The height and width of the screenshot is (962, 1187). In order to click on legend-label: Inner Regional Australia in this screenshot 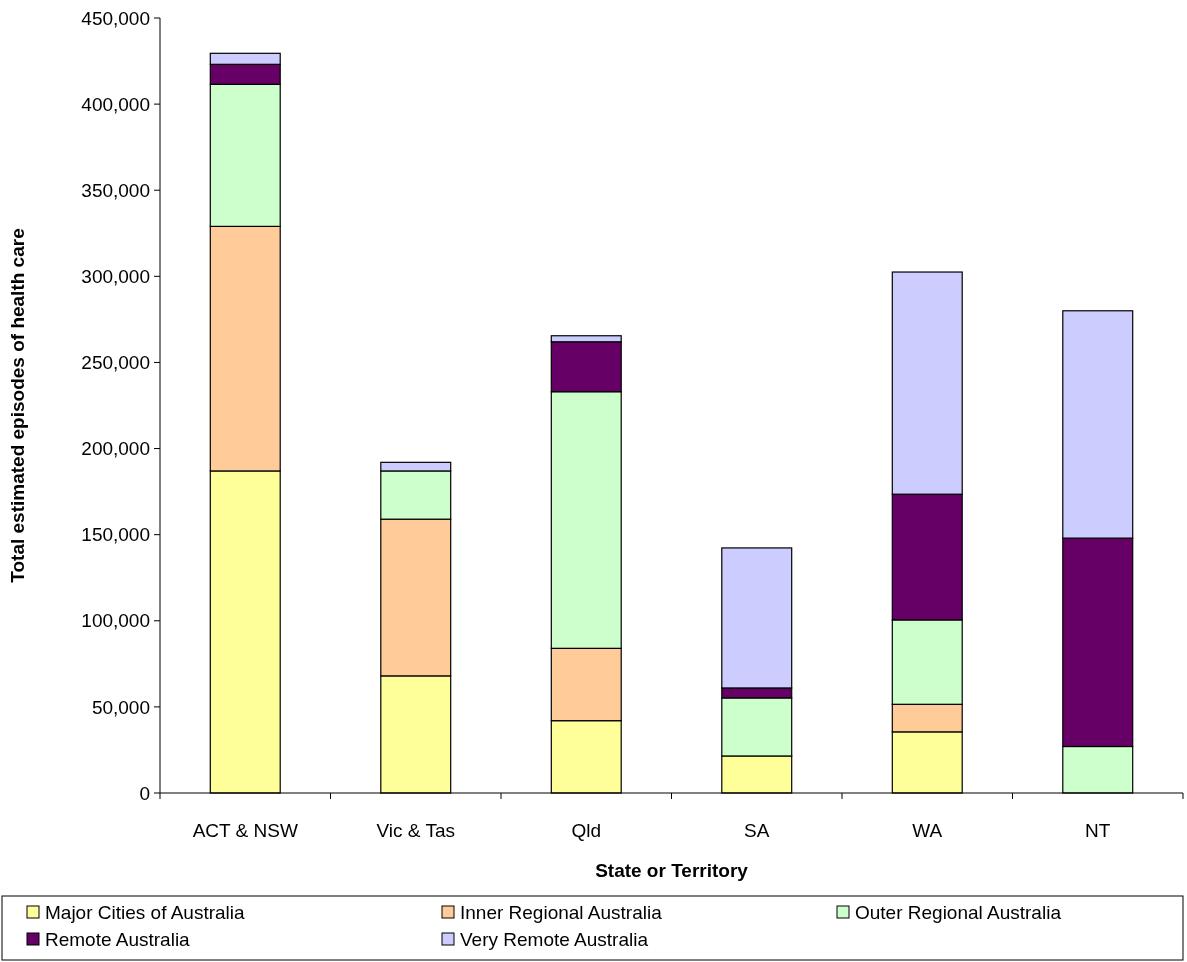, I will do `click(561, 912)`.